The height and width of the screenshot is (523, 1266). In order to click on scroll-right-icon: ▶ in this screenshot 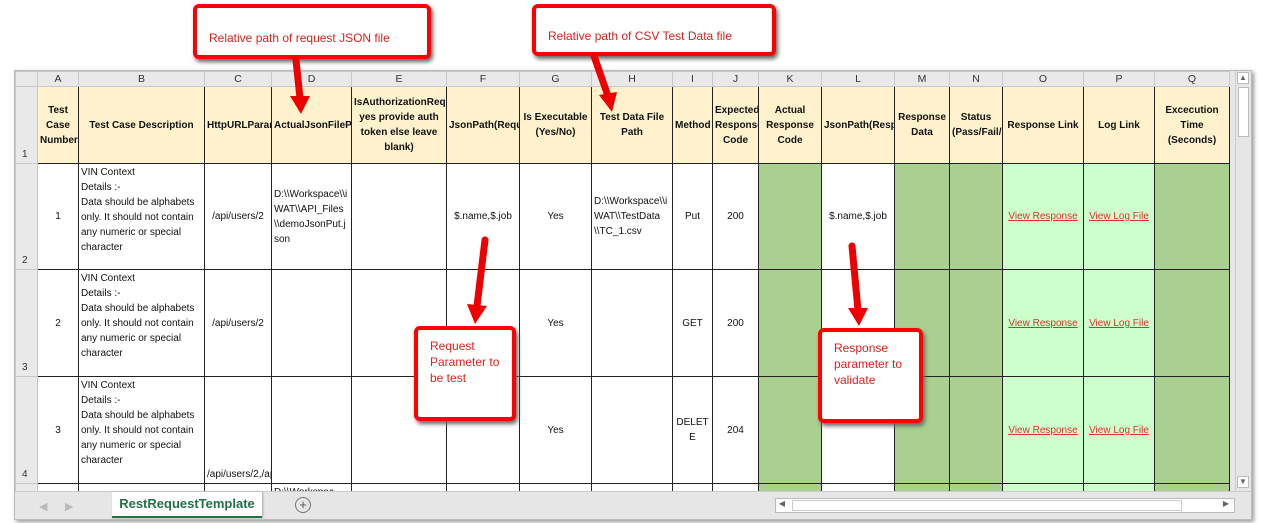, I will do `click(1226, 505)`.